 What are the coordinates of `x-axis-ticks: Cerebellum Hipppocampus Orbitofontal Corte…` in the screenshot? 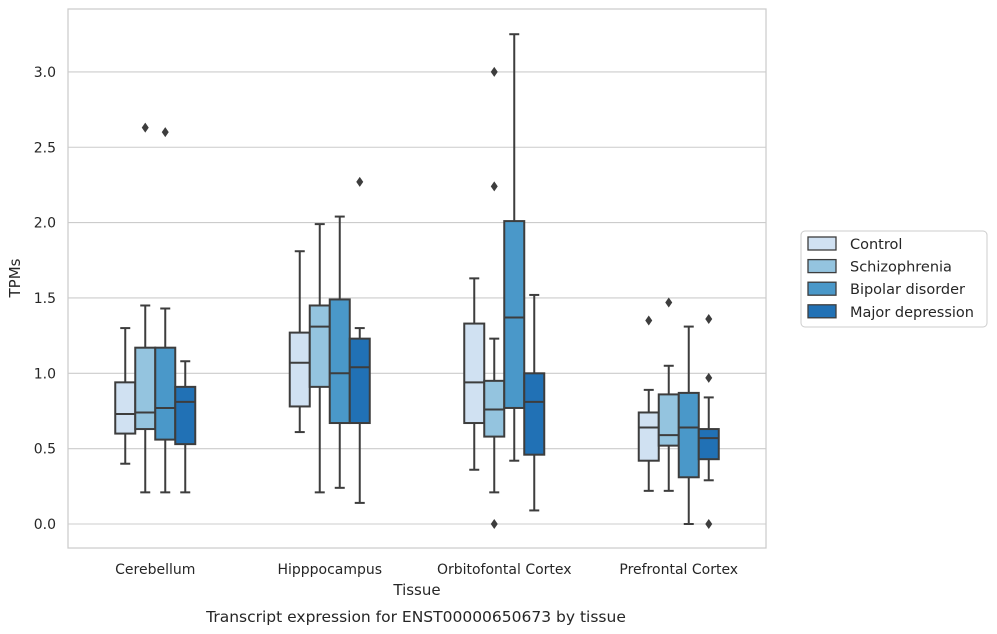 It's located at (426, 570).